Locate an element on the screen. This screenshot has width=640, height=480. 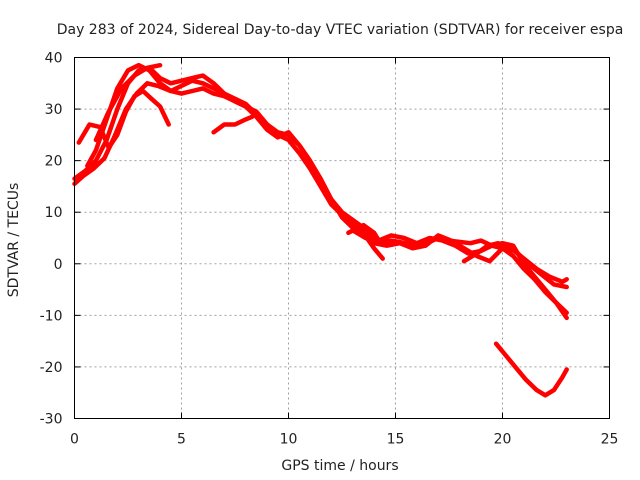
series-line-sat-j is located at coordinates (515, 262).